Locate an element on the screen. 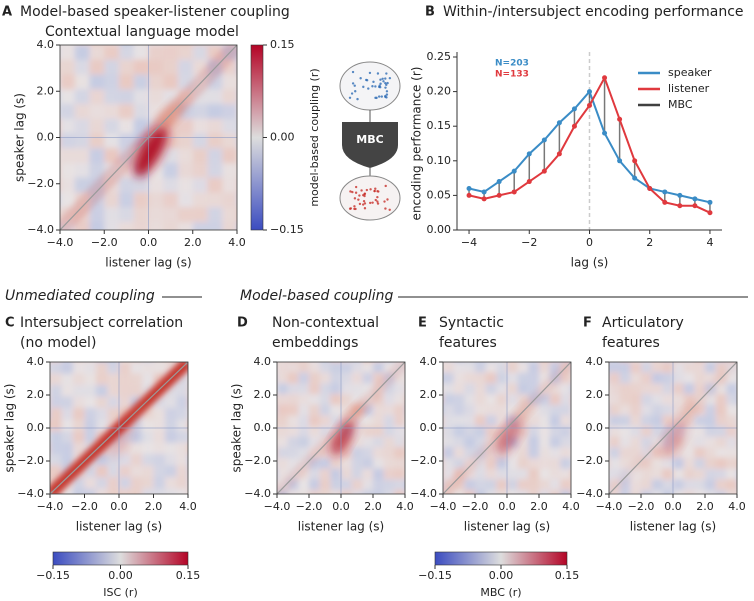 Image resolution: width=754 pixels, height=601 pixels. panel-letter: B is located at coordinates (430, 12).